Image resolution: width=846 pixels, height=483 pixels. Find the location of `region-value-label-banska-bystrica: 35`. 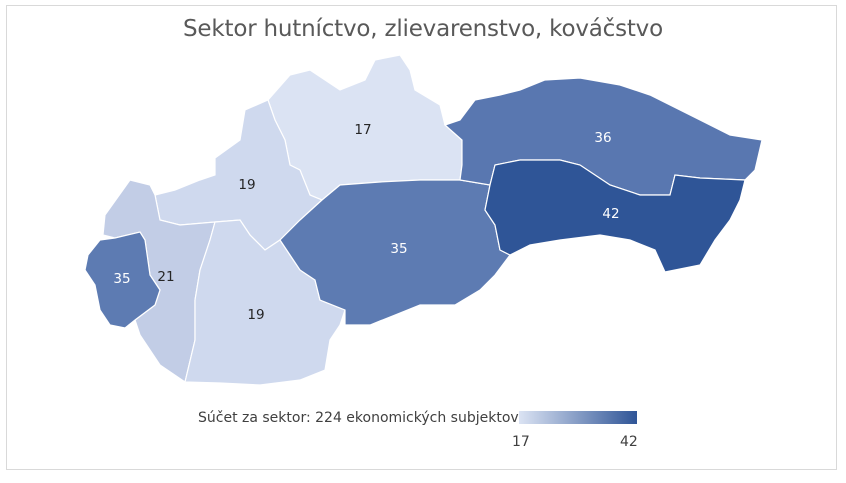

region-value-label-banska-bystrica: 35 is located at coordinates (398, 249).